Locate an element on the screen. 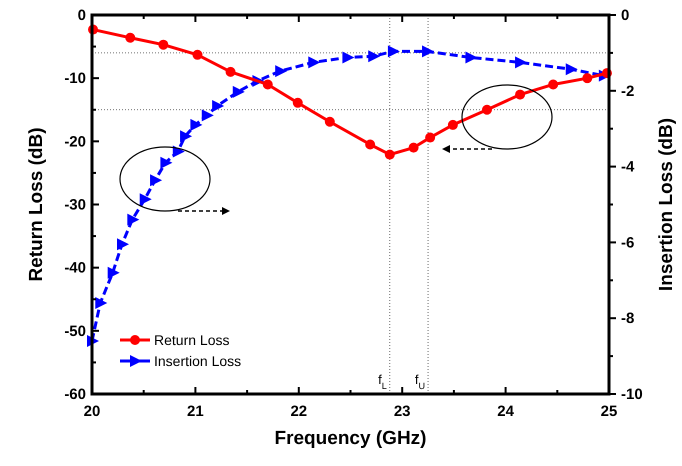 Image resolution: width=682 pixels, height=466 pixels. x-tick-label: 23 is located at coordinates (402, 411).